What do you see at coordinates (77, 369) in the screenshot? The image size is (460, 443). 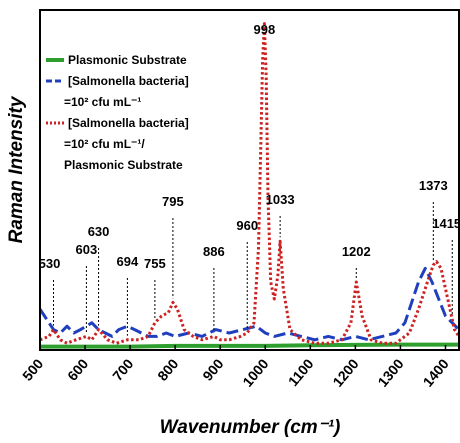 I see `x-tick-label: 600` at bounding box center [77, 369].